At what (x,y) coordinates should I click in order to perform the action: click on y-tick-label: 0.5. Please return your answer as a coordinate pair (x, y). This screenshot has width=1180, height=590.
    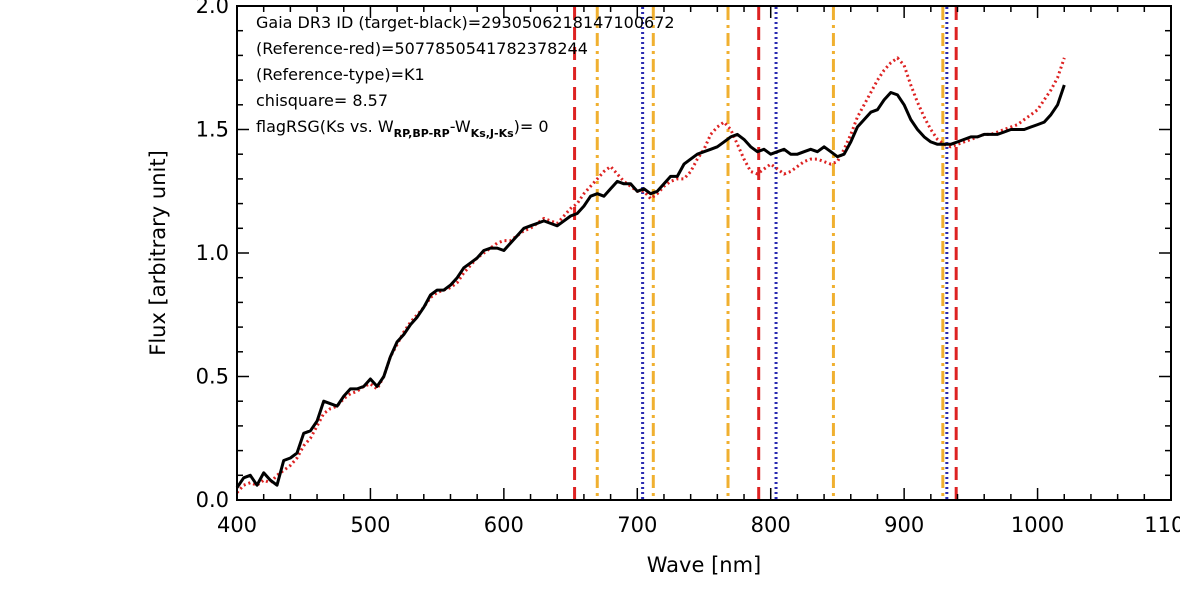
    Looking at the image, I should click on (212, 377).